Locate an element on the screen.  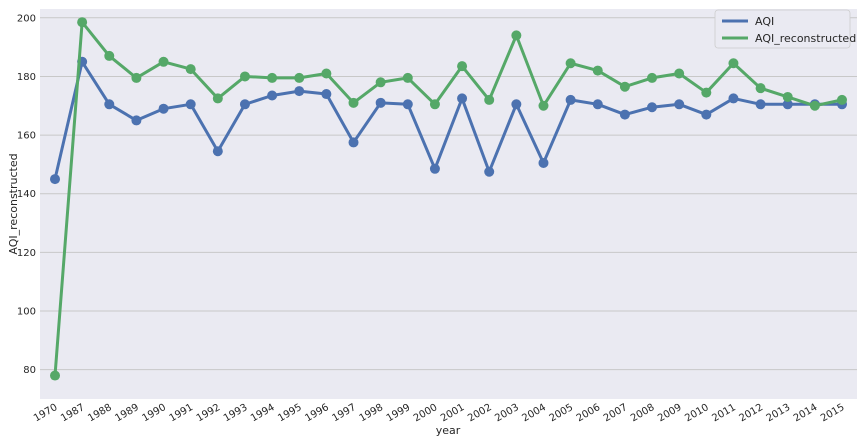
x-tick-label: 2014 is located at coordinates (806, 413).